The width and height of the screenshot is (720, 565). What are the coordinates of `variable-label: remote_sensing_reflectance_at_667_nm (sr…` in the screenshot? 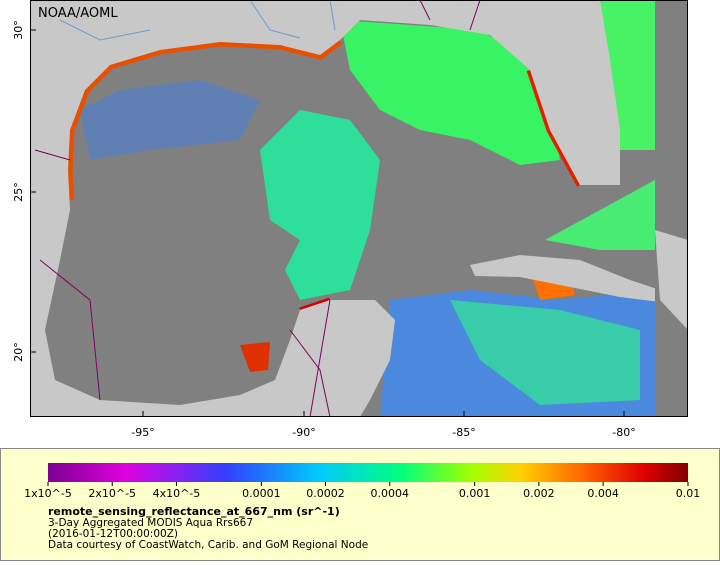 It's located at (194, 511).